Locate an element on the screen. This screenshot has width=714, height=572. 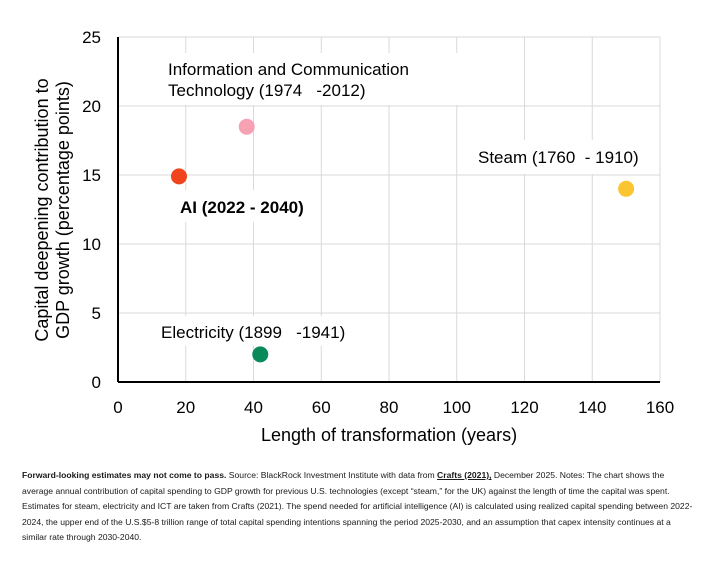
y-tick-label: 15 is located at coordinates (91, 175).